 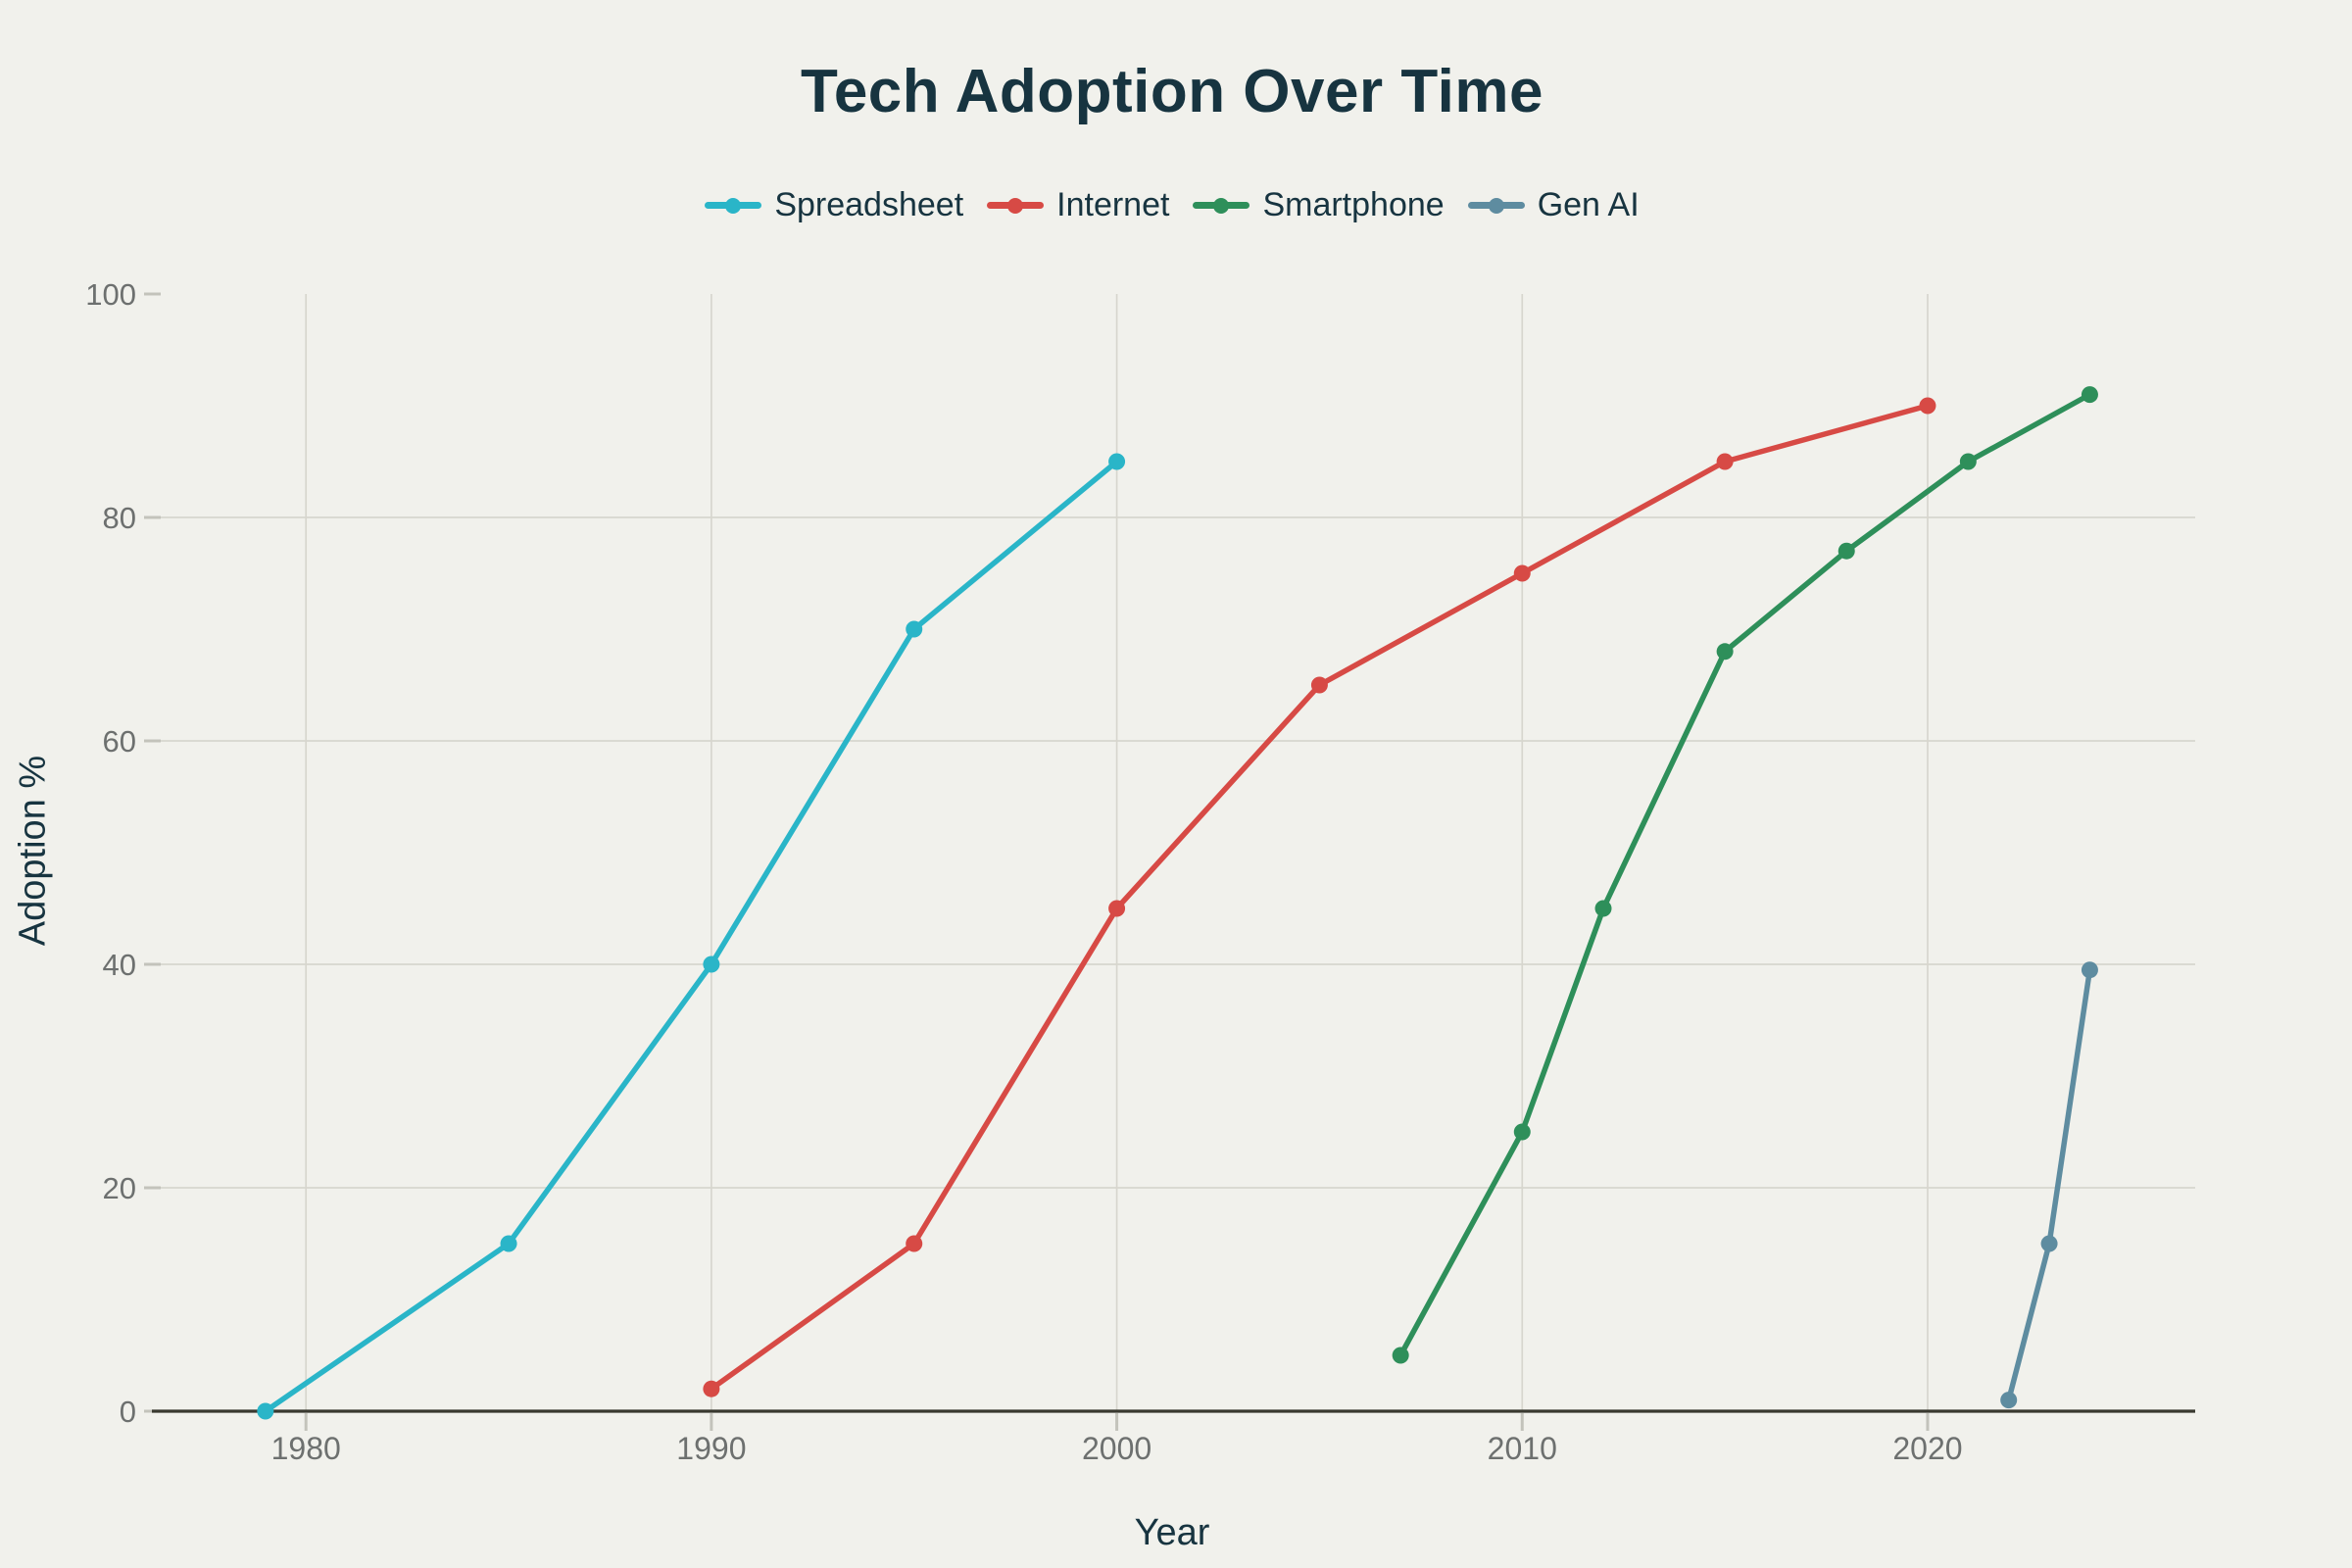 What do you see at coordinates (1113, 204) in the screenshot?
I see `legend-label: Internet` at bounding box center [1113, 204].